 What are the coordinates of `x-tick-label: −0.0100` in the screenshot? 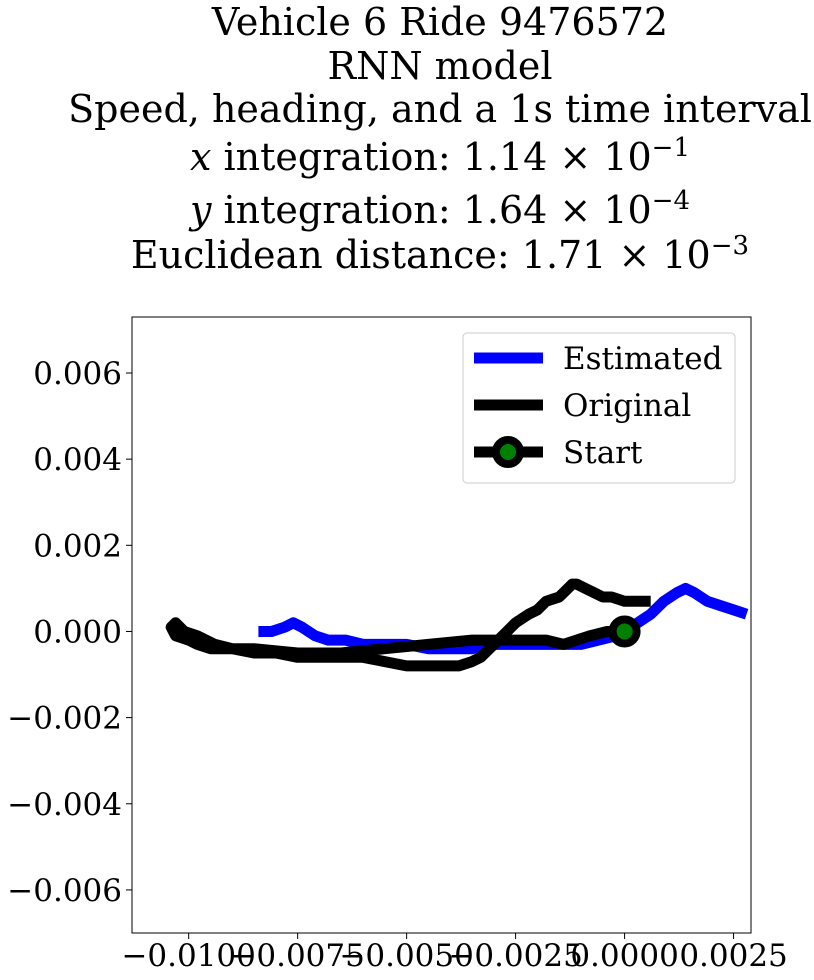 It's located at (188, 956).